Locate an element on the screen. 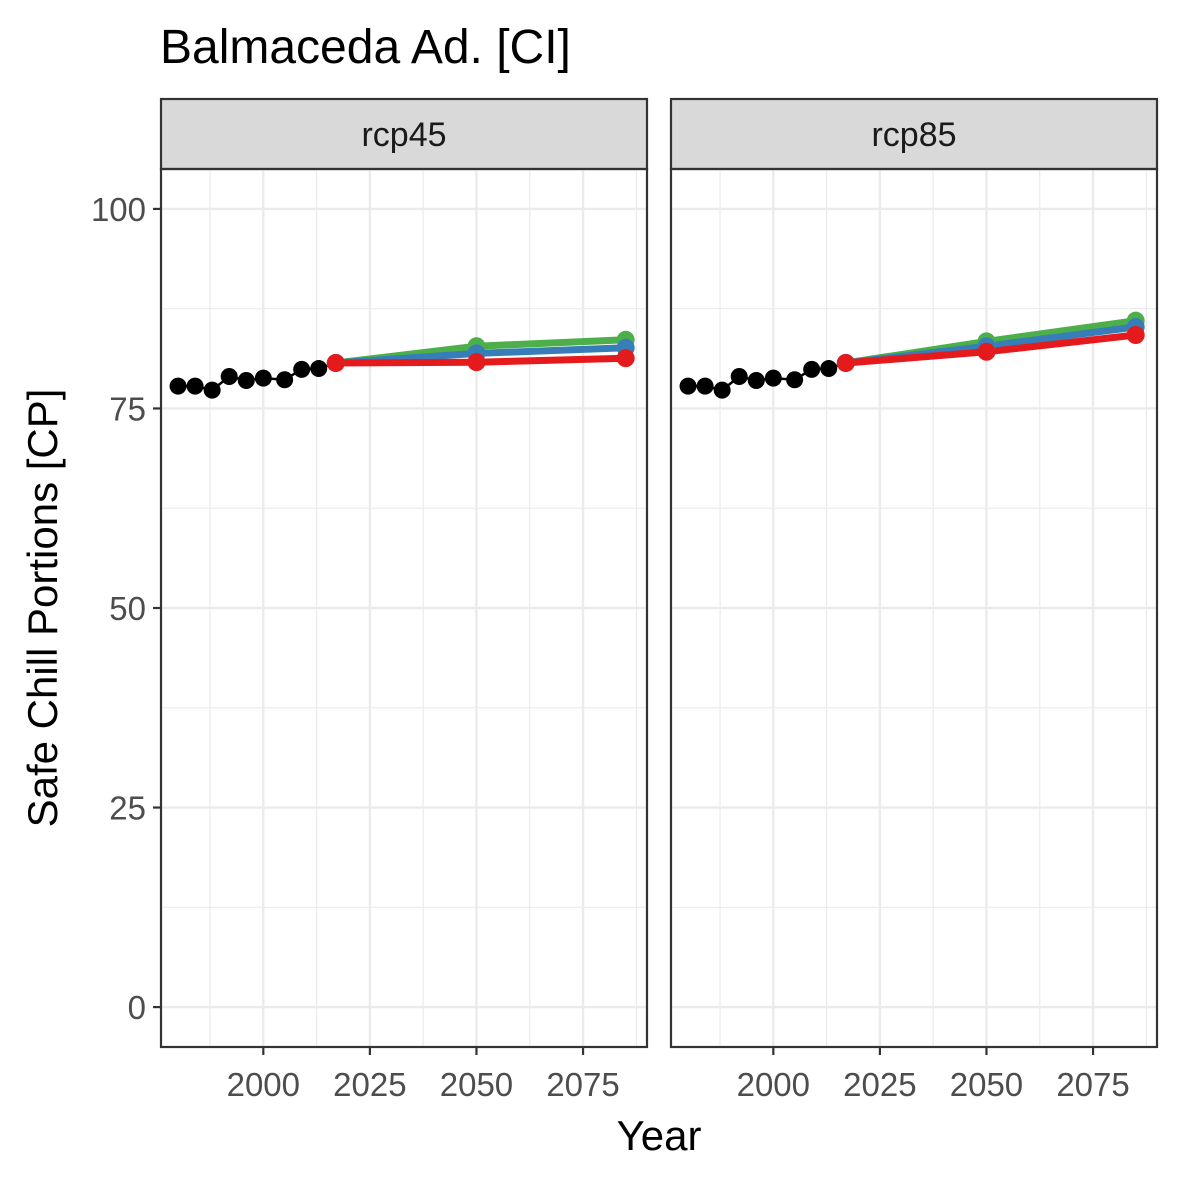  y-tick-label: 50 is located at coordinates (127, 608).